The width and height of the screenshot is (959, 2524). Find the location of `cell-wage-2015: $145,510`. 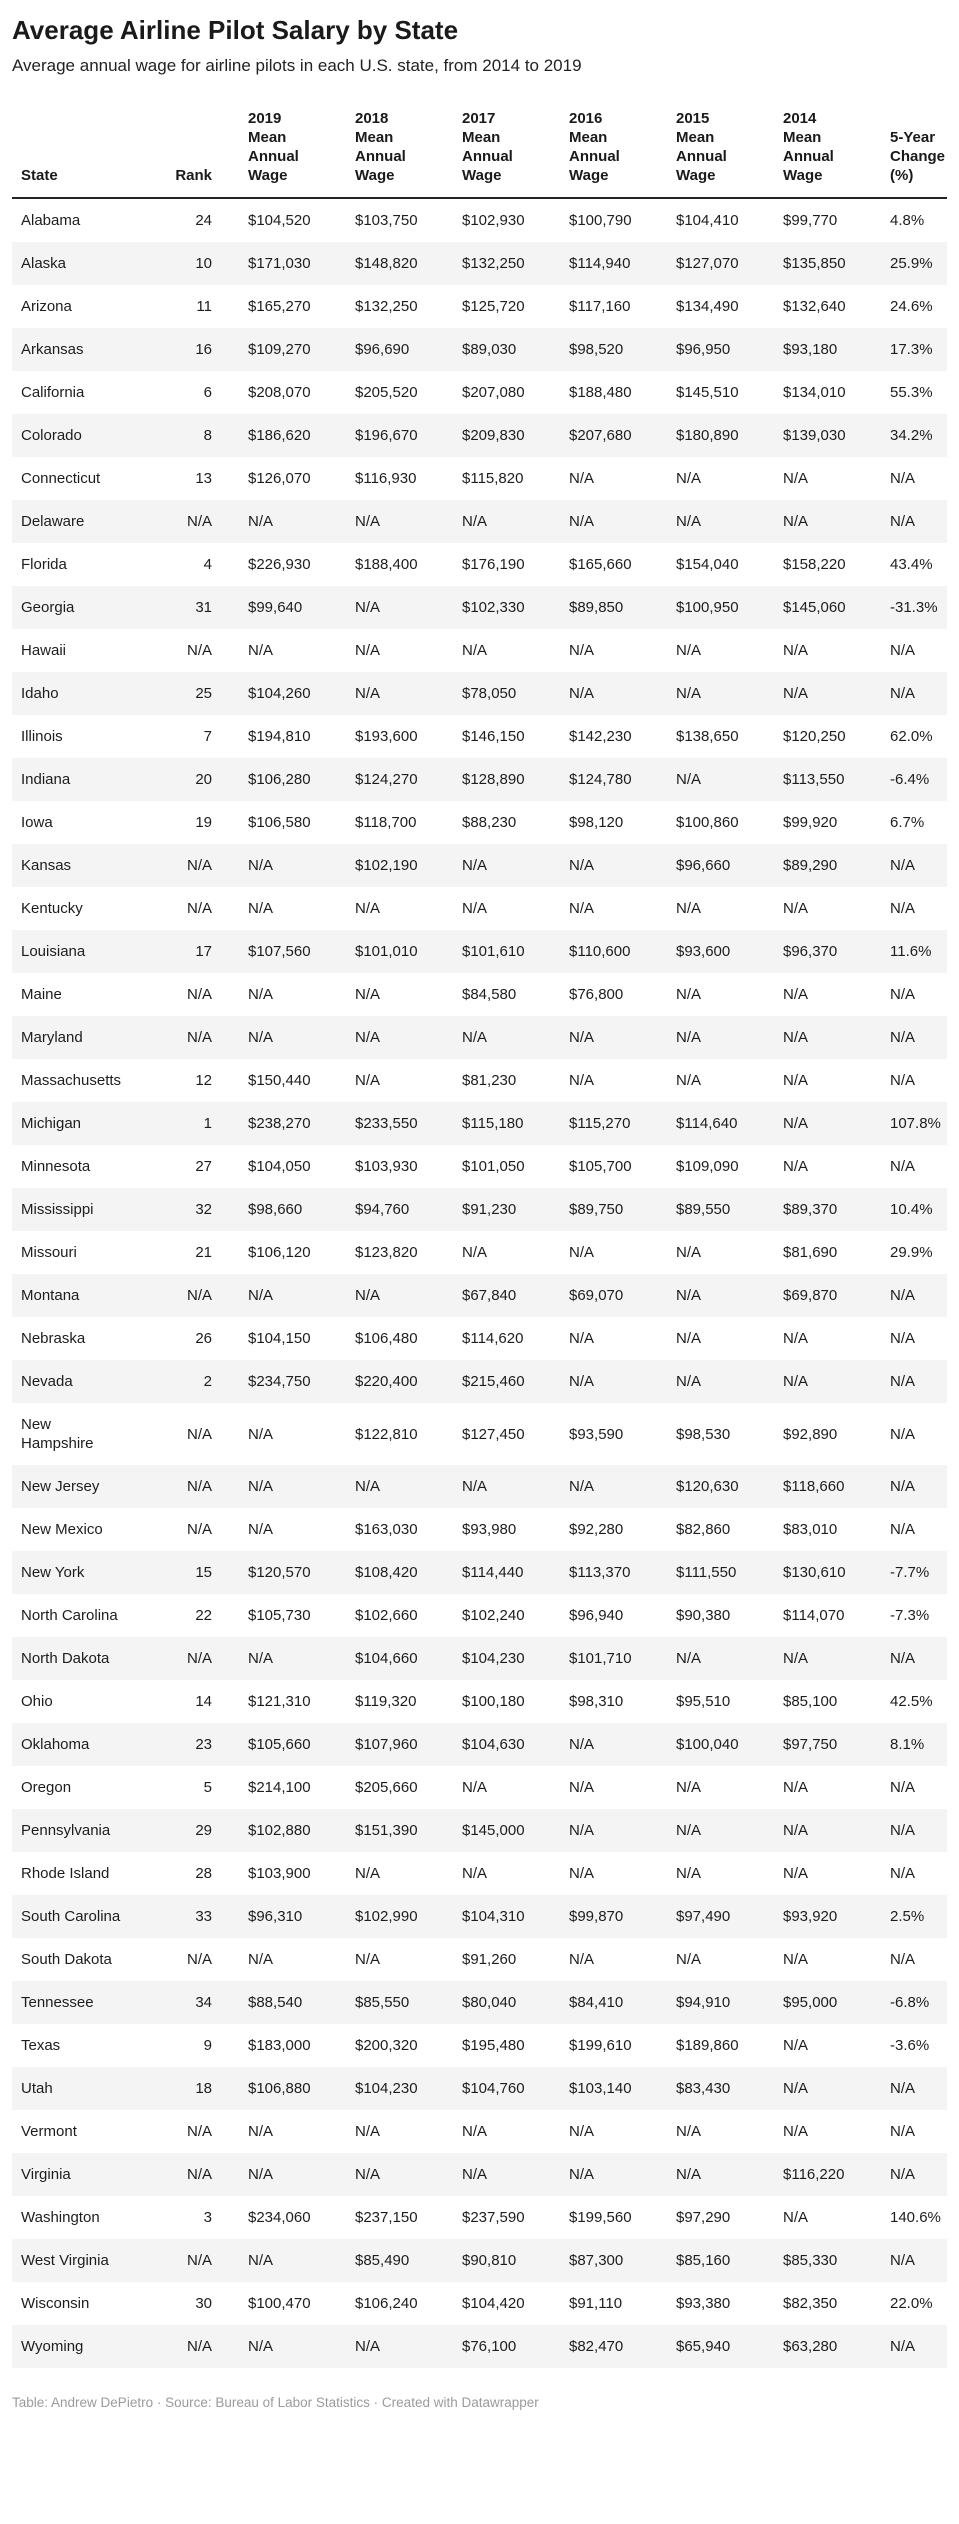

cell-wage-2015: $145,510 is located at coordinates (707, 392).